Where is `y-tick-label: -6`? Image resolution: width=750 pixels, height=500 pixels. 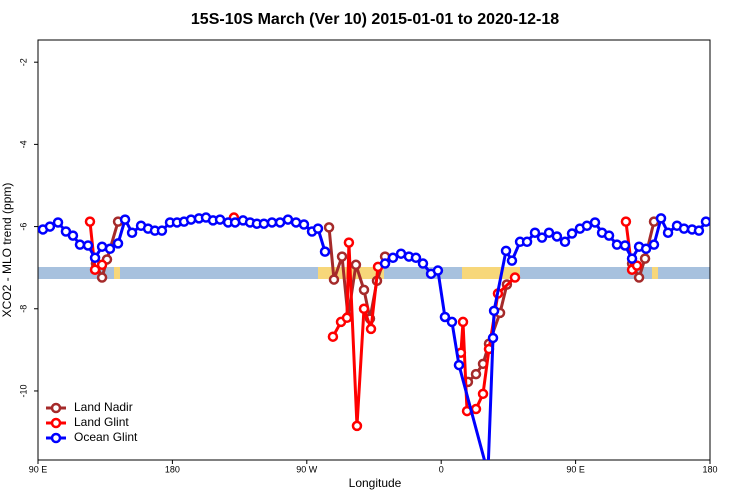
y-tick-label: -6 is located at coordinates (23, 227).